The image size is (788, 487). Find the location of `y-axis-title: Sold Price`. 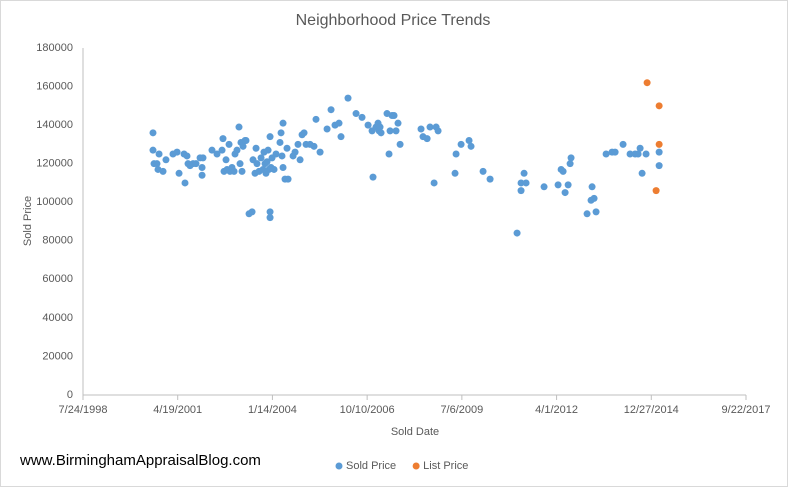

y-axis-title: Sold Price is located at coordinates (28, 221).